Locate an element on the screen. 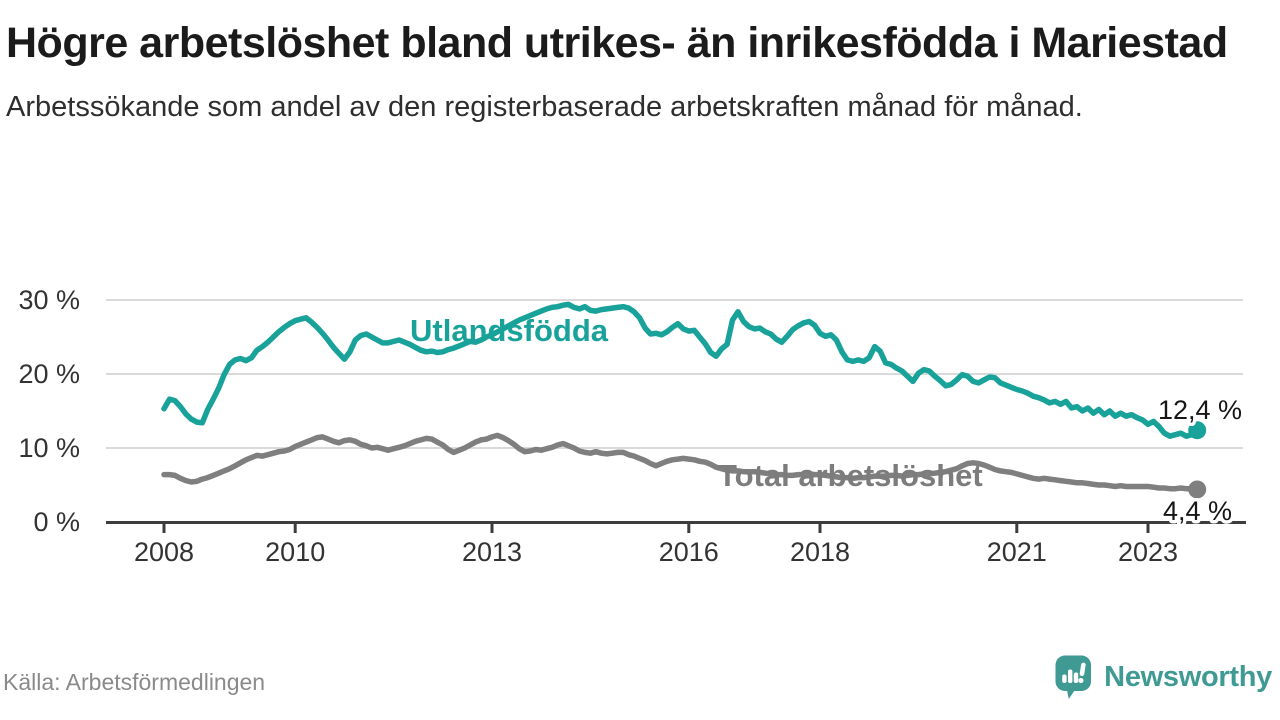 Image resolution: width=1280 pixels, height=720 pixels. x-tick-label-2008: 2008 is located at coordinates (164, 552).